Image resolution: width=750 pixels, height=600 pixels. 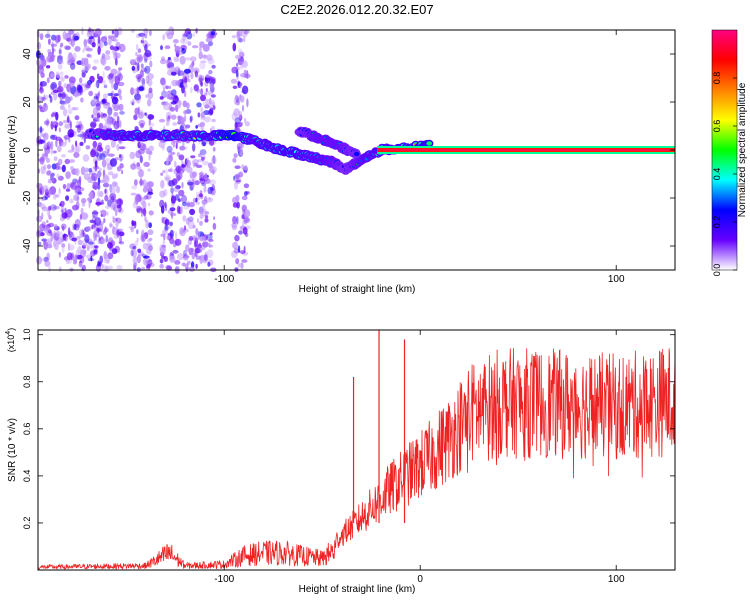 What do you see at coordinates (27, 150) in the screenshot?
I see `spectrogram-y-tick-label: 0` at bounding box center [27, 150].